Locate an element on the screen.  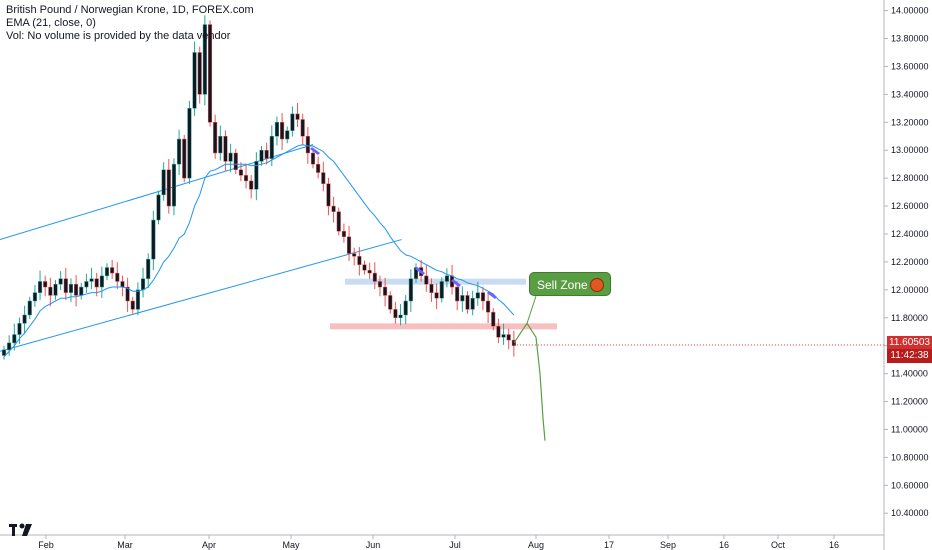
sell-zone-callout: Sell Zone is located at coordinates (570, 284).